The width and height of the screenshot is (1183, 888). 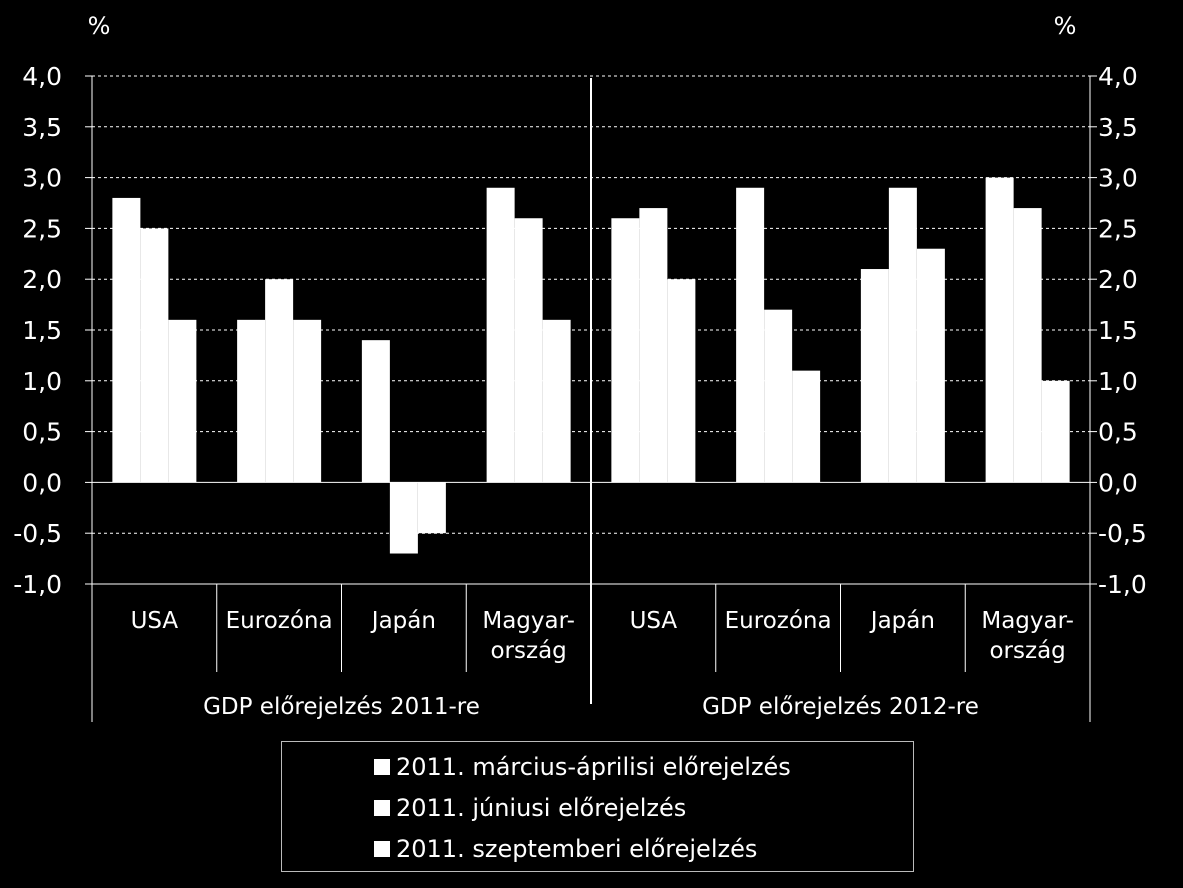 What do you see at coordinates (1118, 482) in the screenshot?
I see `y-tick-label-right: 0,0` at bounding box center [1118, 482].